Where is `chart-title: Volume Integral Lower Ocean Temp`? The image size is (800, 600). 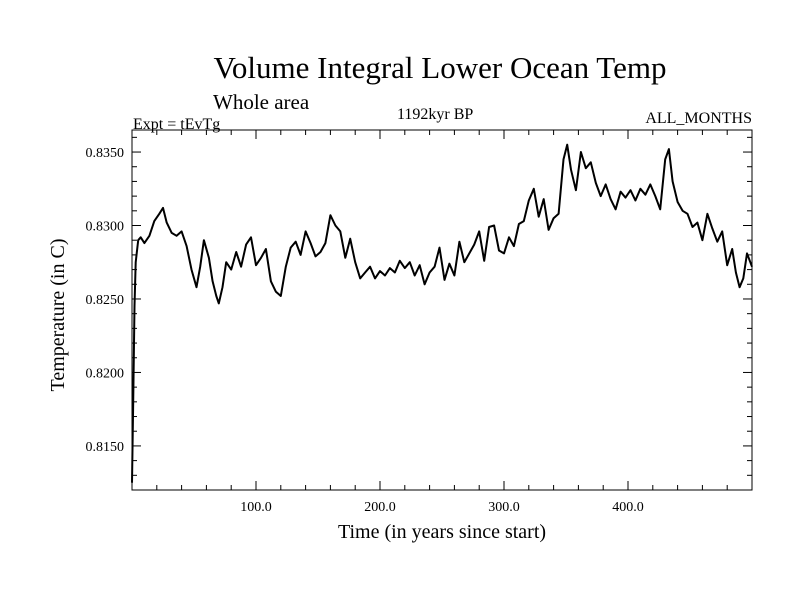
chart-title: Volume Integral Lower Ocean Temp is located at coordinates (440, 67).